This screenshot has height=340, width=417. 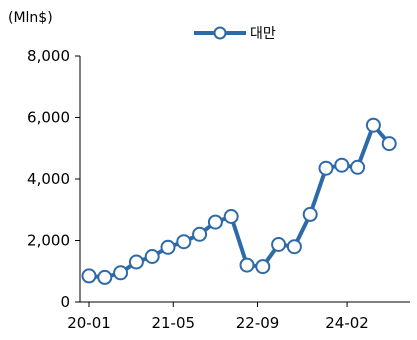 What do you see at coordinates (347, 323) in the screenshot?
I see `x-tick-label: 24-02` at bounding box center [347, 323].